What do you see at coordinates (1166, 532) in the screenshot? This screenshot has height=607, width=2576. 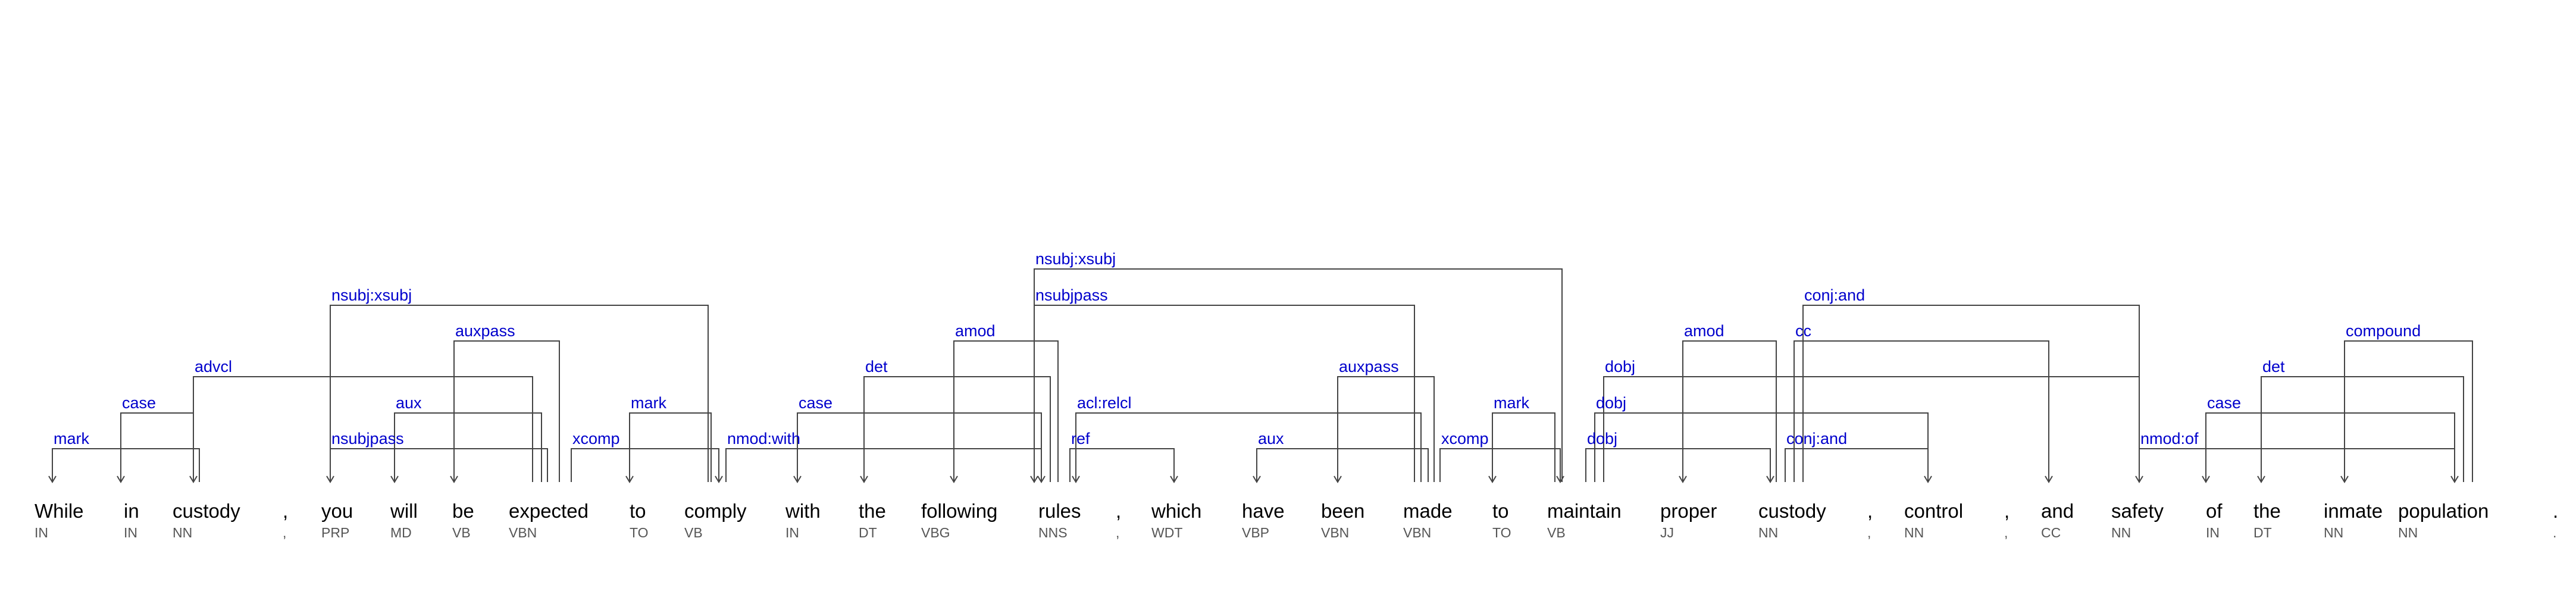 I see `token-pos-tag: WDT` at bounding box center [1166, 532].